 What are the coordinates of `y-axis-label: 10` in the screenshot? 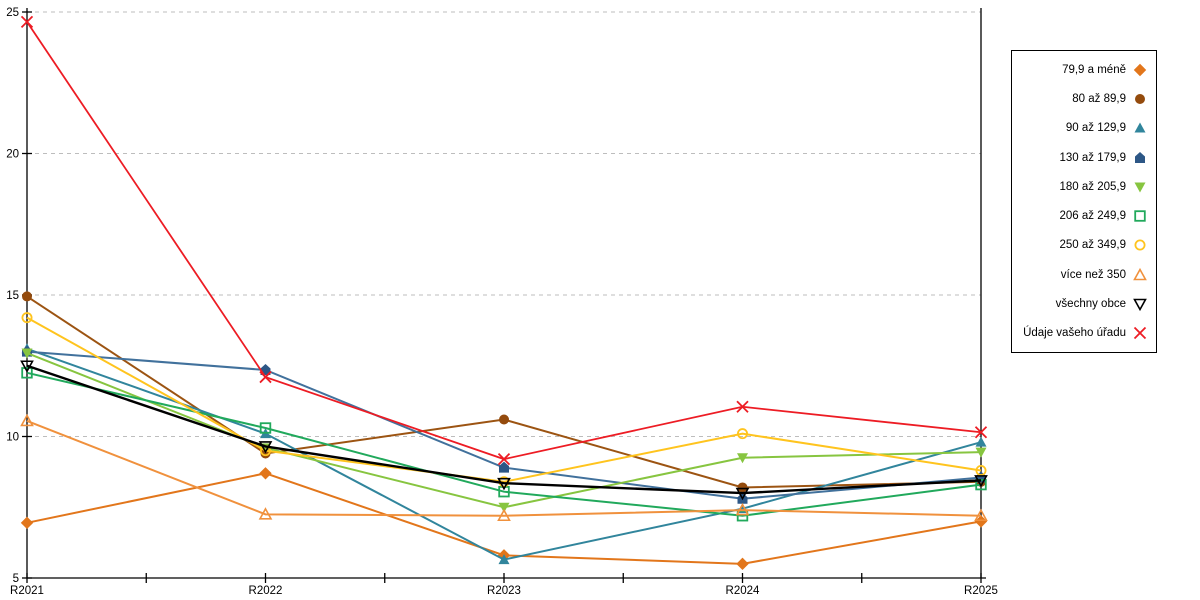 It's located at (12, 438).